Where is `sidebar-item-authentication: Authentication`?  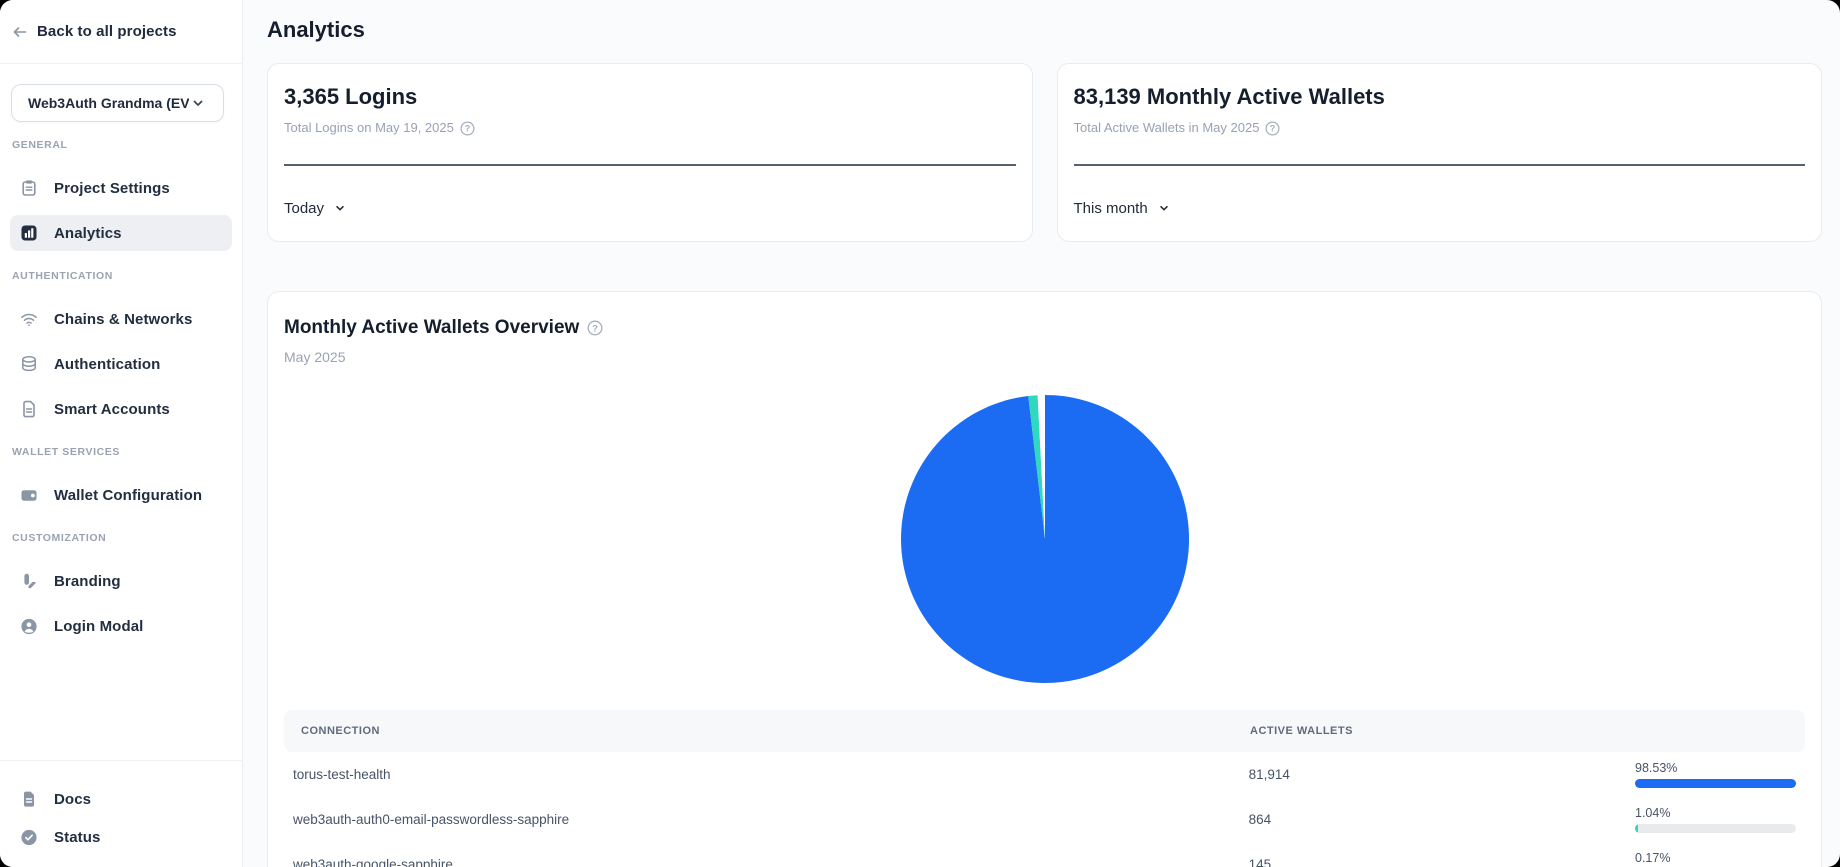 sidebar-item-authentication: Authentication is located at coordinates (121, 364).